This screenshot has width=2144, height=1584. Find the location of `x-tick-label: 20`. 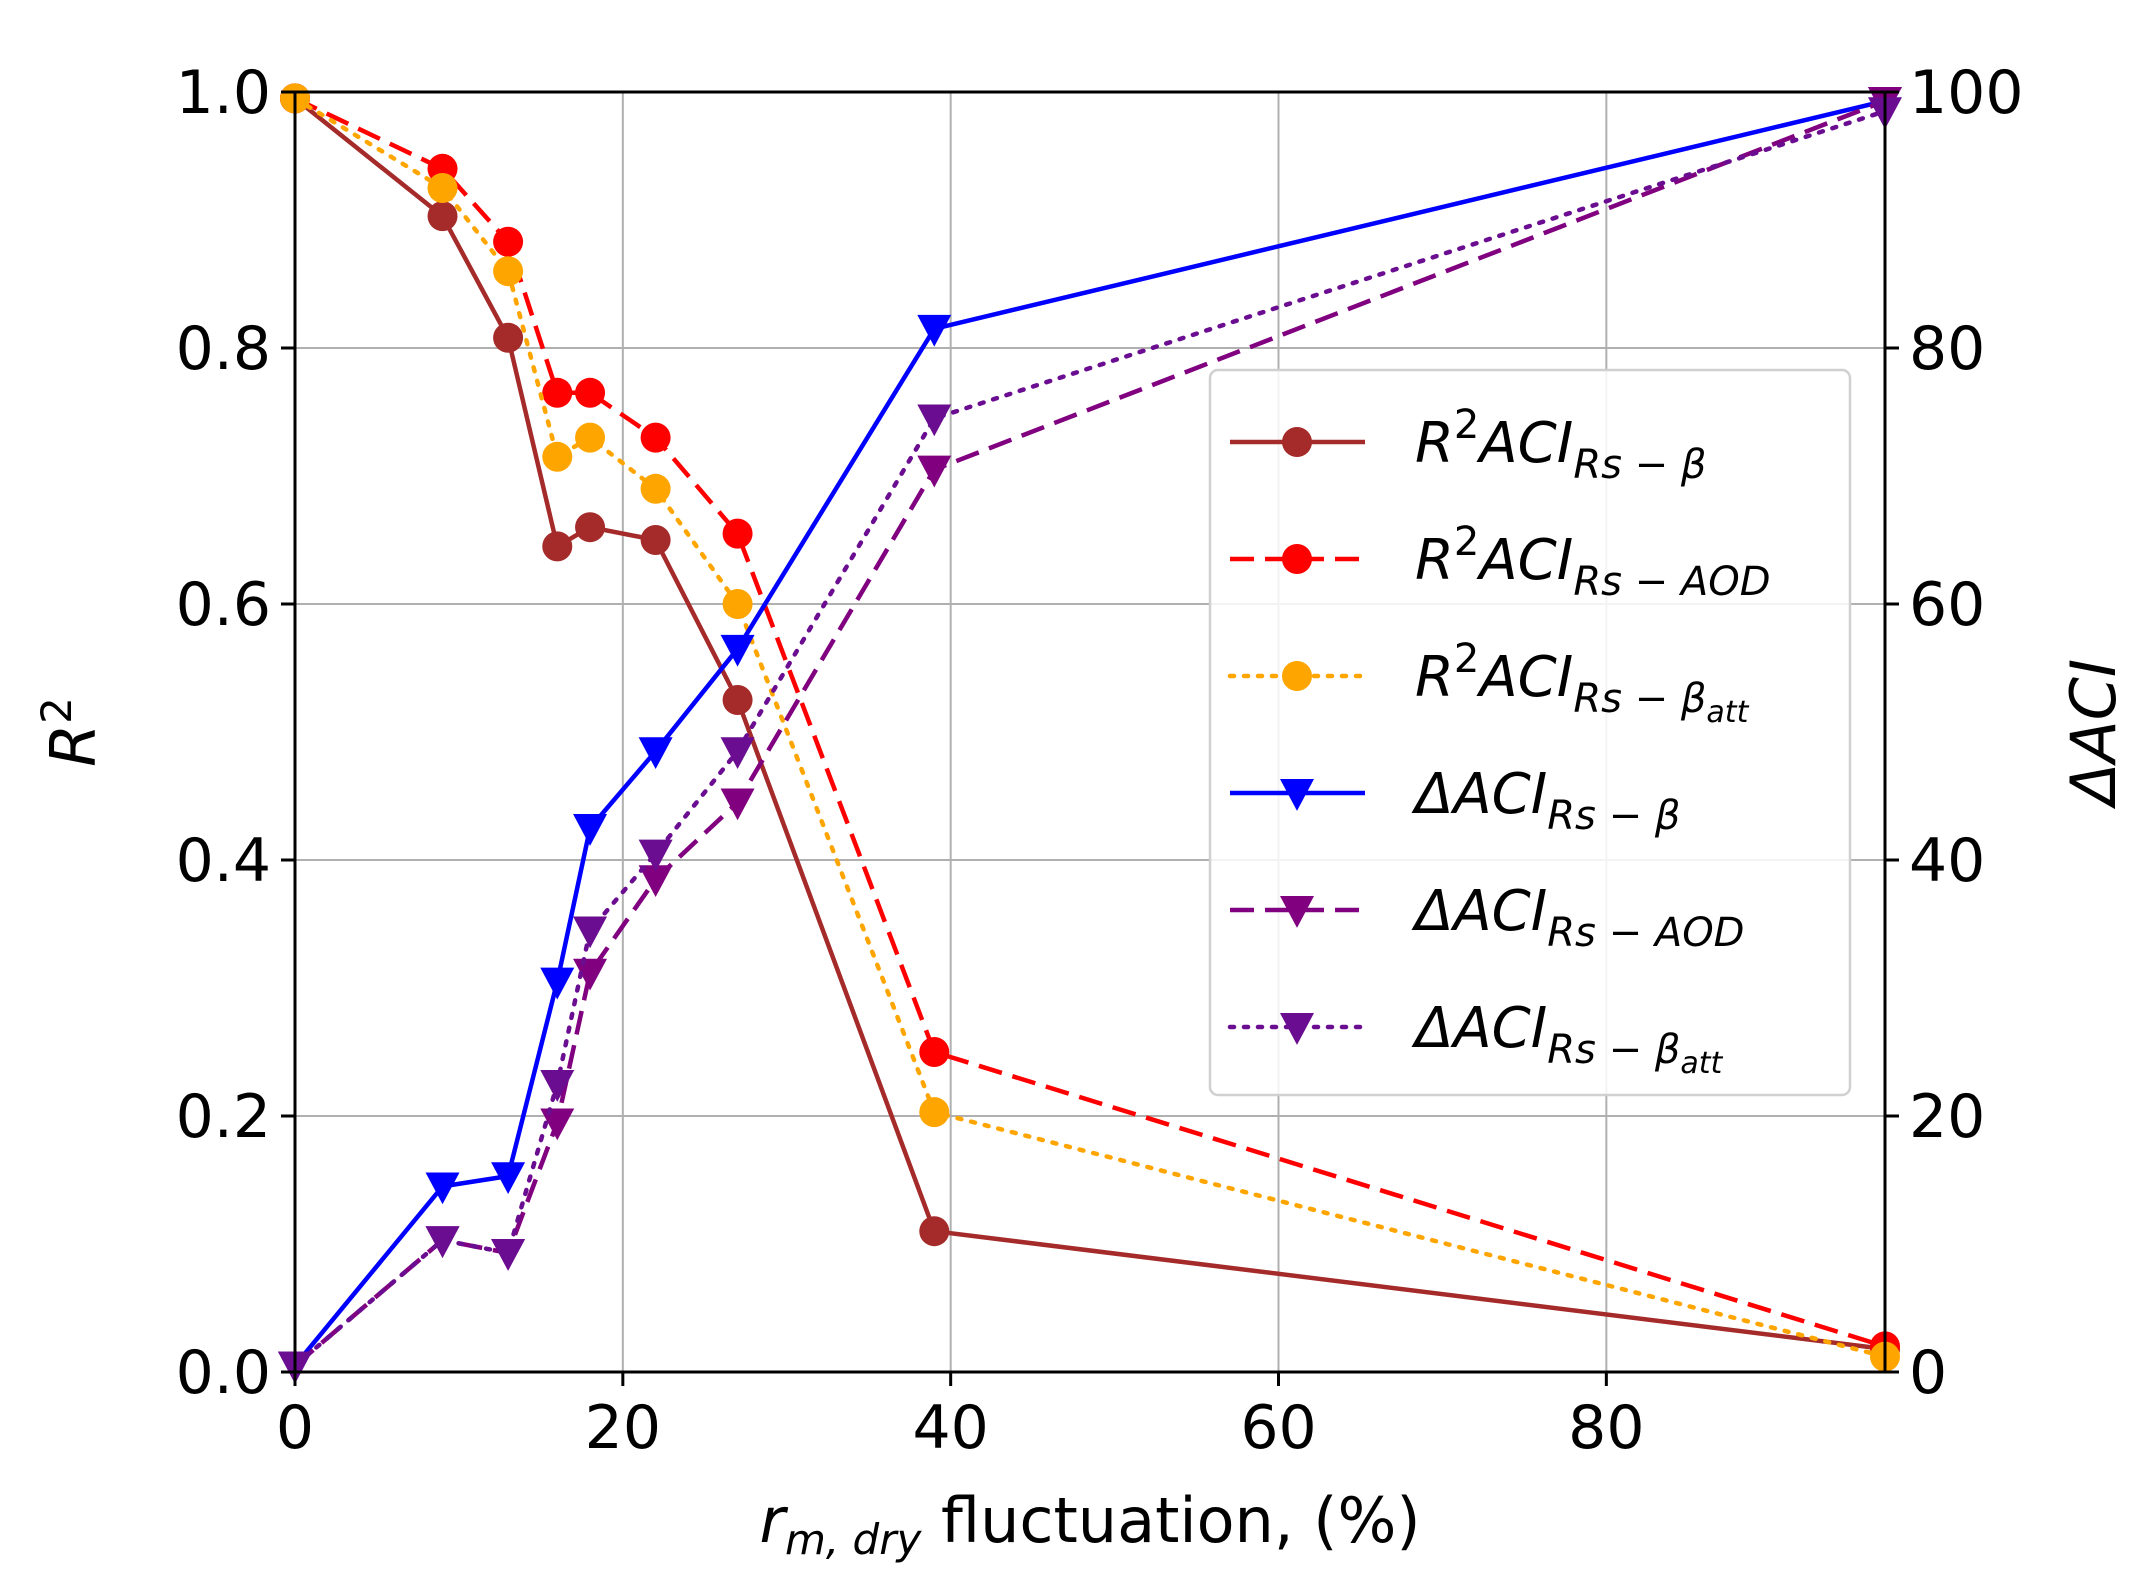

x-tick-label: 20 is located at coordinates (623, 1428).